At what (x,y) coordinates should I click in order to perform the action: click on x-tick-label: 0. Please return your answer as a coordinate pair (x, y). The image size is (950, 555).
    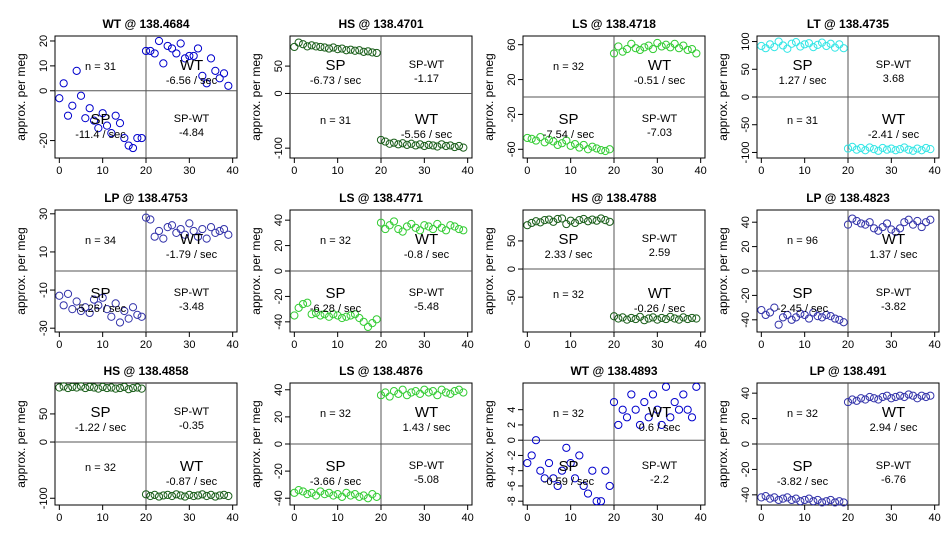
    Looking at the image, I should click on (761, 518).